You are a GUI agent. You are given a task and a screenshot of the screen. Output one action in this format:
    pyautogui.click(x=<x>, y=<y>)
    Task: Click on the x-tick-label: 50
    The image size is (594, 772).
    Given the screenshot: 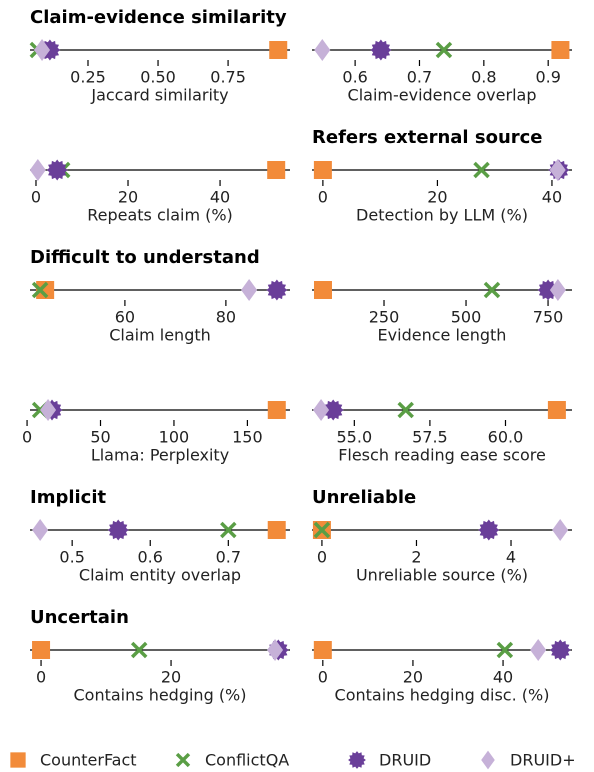 What is the action you would take?
    pyautogui.click(x=100, y=437)
    